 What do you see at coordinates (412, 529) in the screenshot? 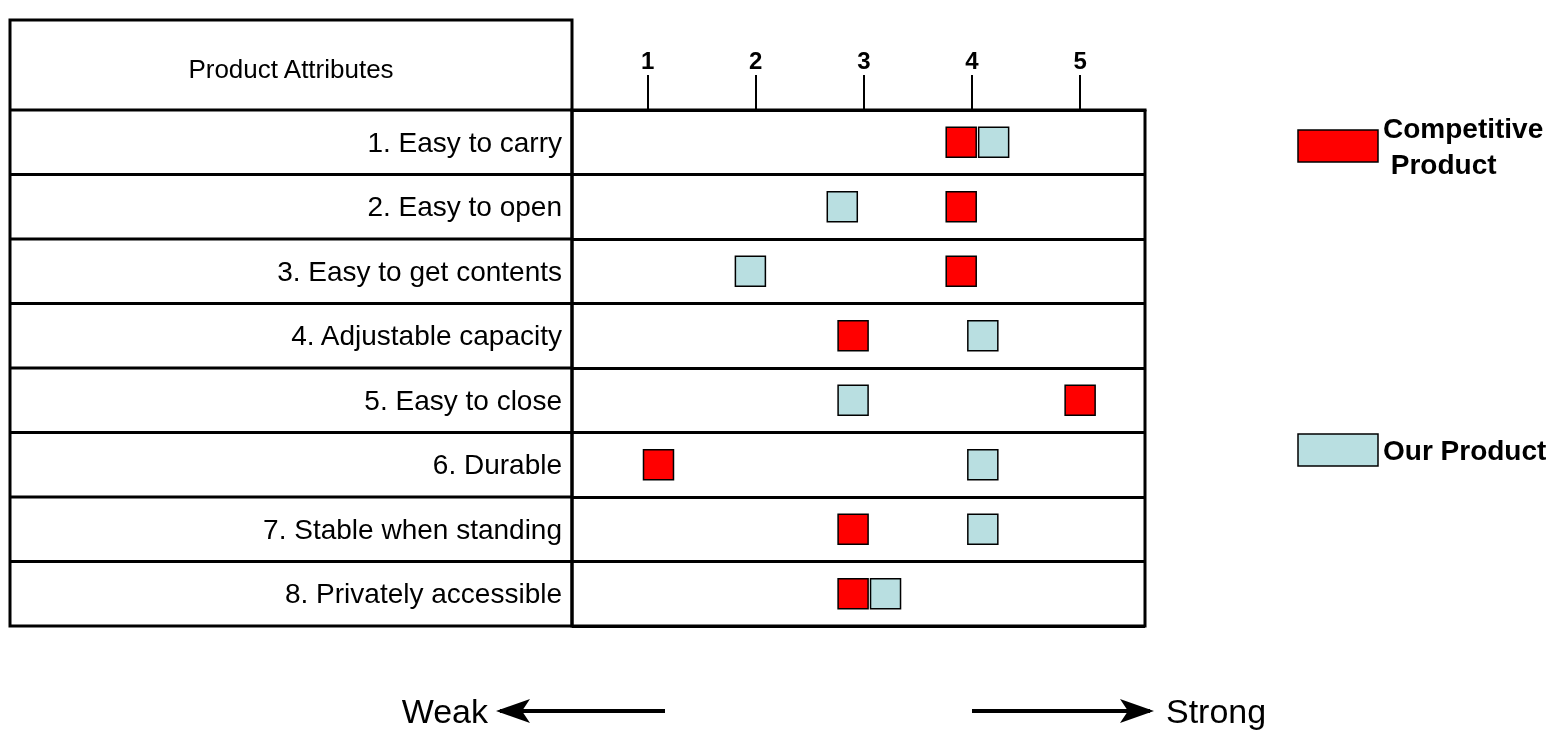
I see `y-tick-label: 7. Stable when standing` at bounding box center [412, 529].